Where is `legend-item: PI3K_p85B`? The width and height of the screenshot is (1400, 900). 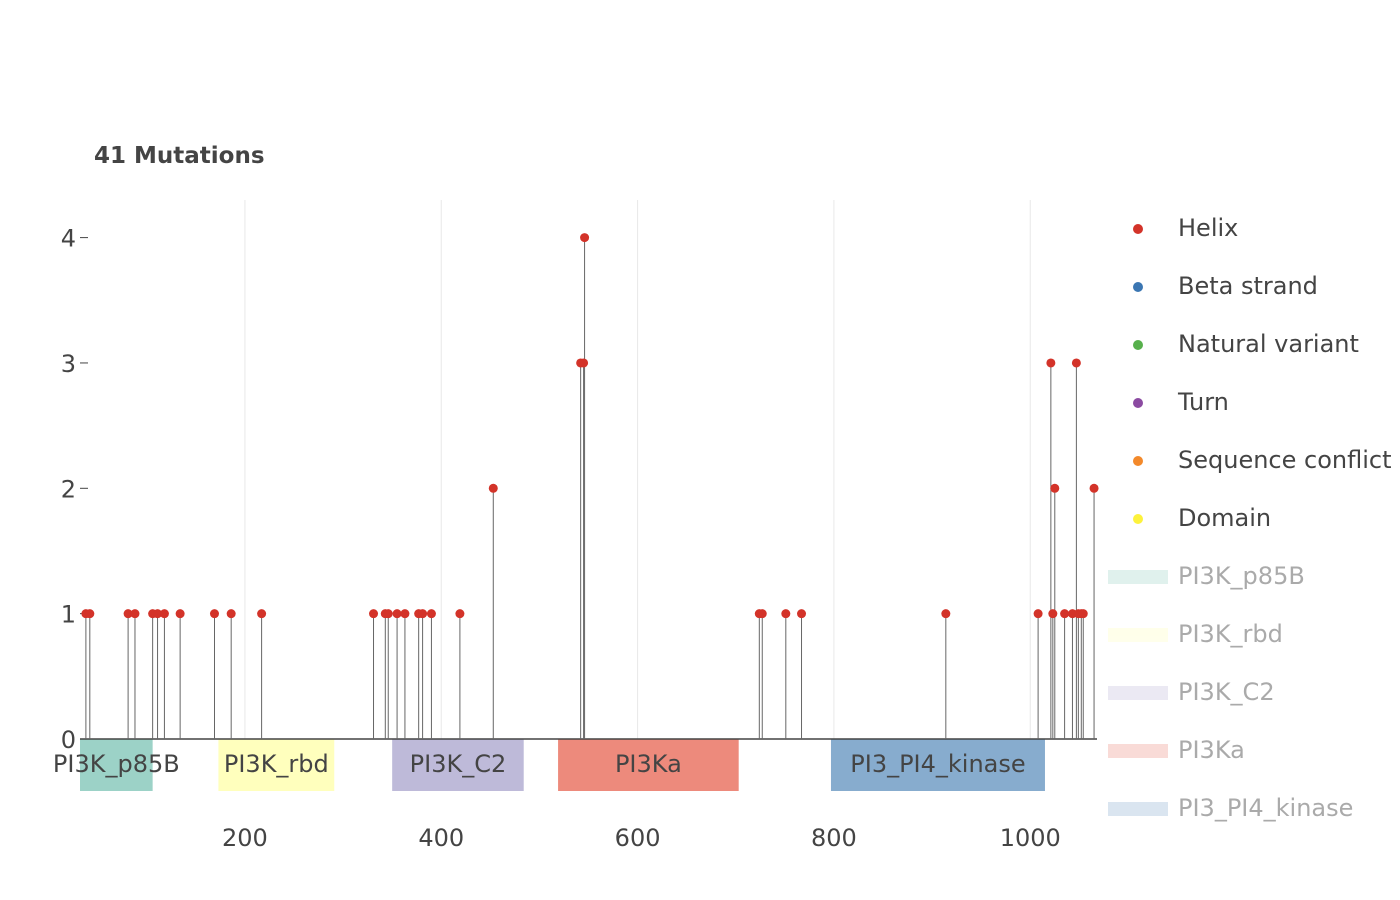
legend-item: PI3K_p85B is located at coordinates (1254, 577).